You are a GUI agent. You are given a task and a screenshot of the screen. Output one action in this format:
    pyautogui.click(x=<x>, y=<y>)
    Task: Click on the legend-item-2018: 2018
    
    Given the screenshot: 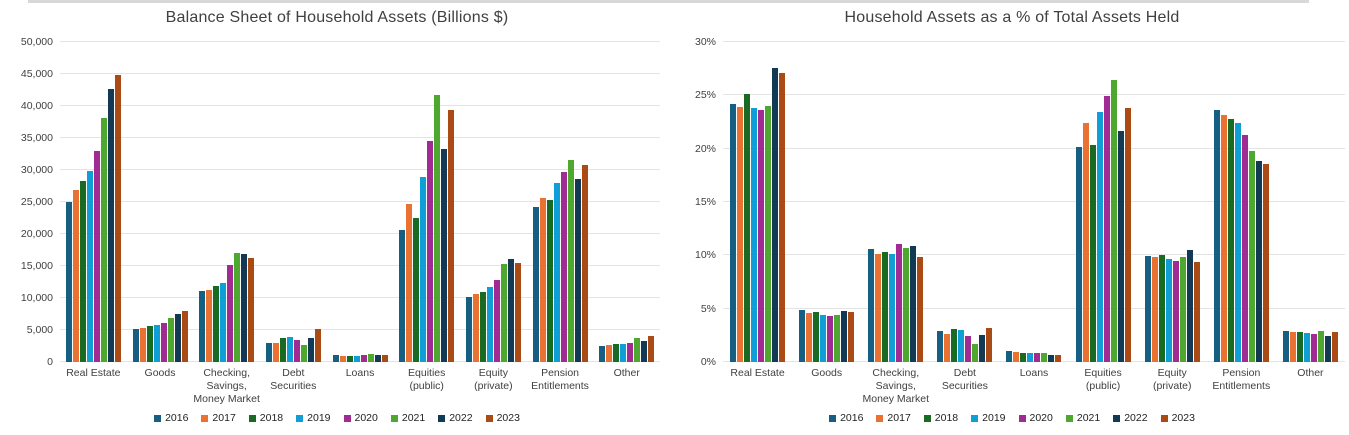 What is the action you would take?
    pyautogui.click(x=940, y=418)
    